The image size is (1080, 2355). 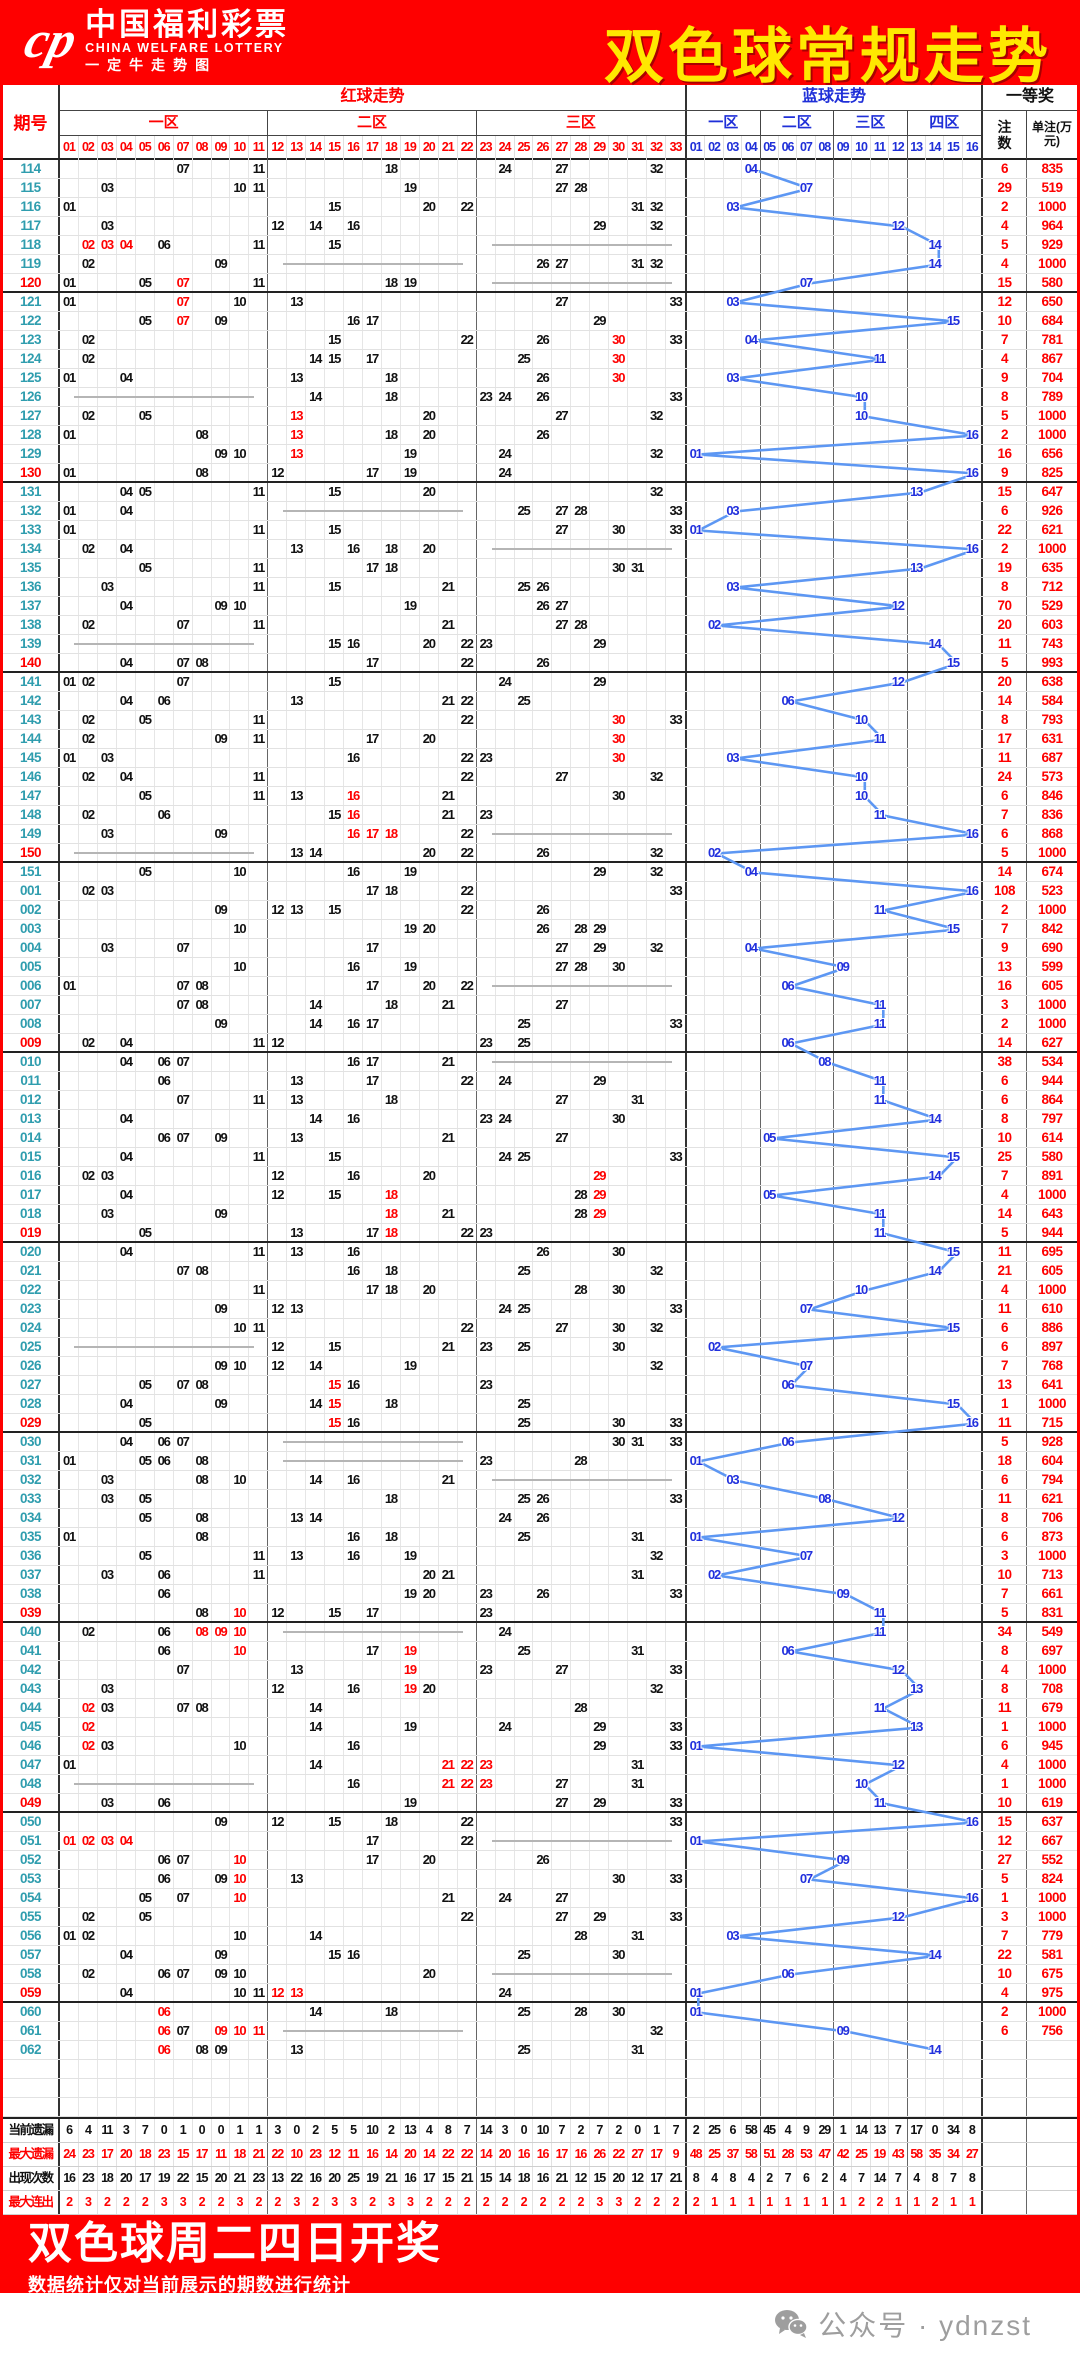 What do you see at coordinates (31, 739) in the screenshot?
I see `period-cell: 144` at bounding box center [31, 739].